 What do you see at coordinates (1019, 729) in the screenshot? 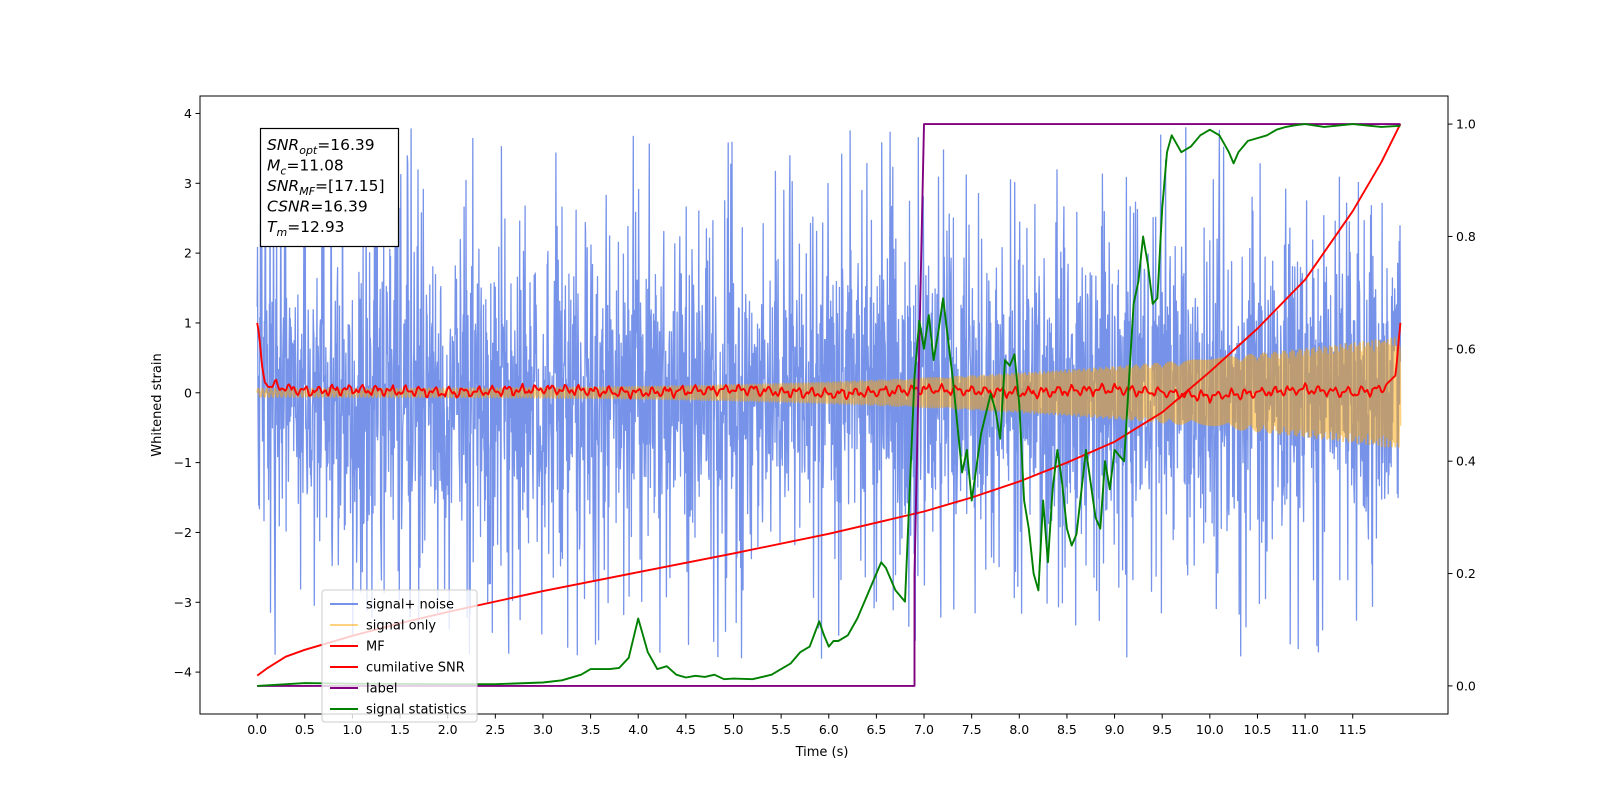
I see `x-tick-label: 8.0` at bounding box center [1019, 729].